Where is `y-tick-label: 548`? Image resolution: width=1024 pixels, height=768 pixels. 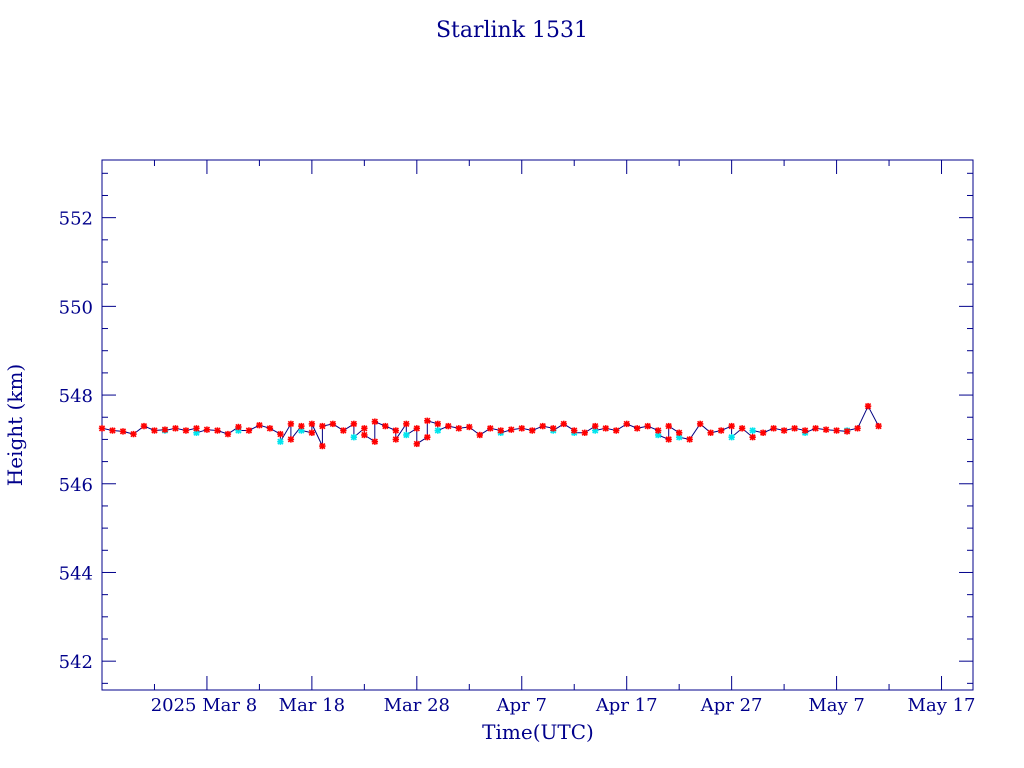 y-tick-label: 548 is located at coordinates (76, 396).